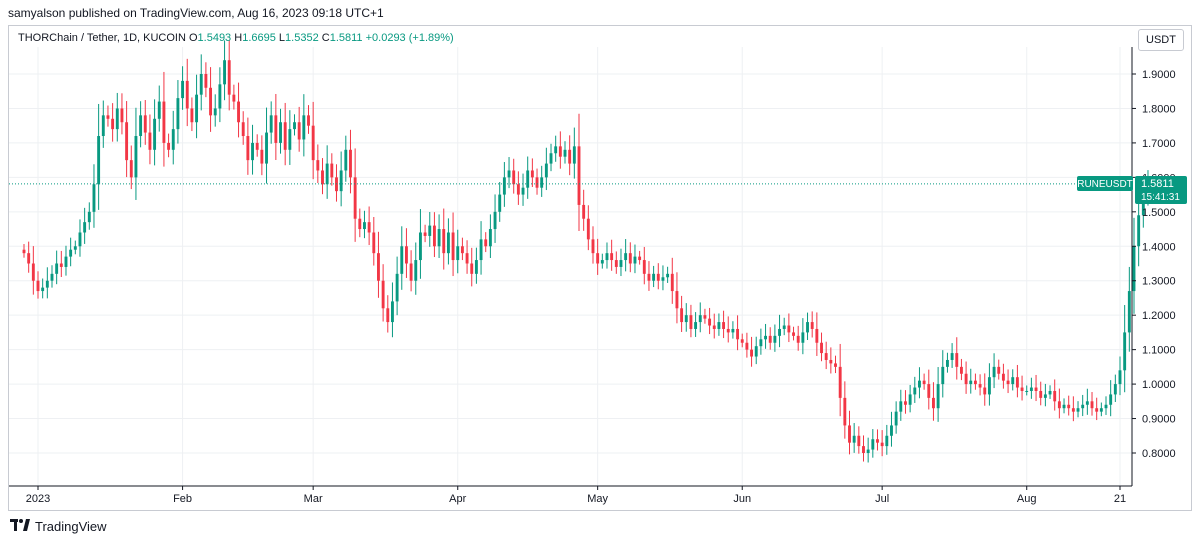 This screenshot has width=1200, height=544. What do you see at coordinates (102, 38) in the screenshot?
I see `legend-symbol: THORChain / Tether, 1D, KUCOIN` at bounding box center [102, 38].